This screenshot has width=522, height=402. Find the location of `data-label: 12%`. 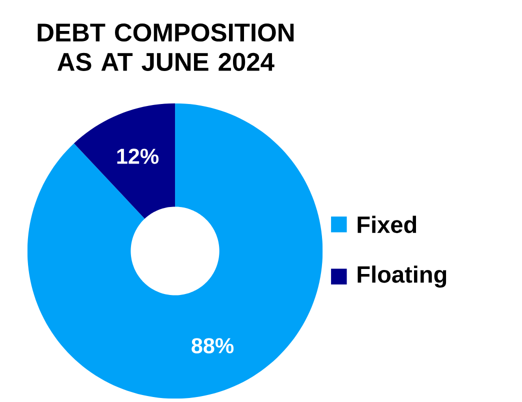

data-label: 12% is located at coordinates (138, 156).